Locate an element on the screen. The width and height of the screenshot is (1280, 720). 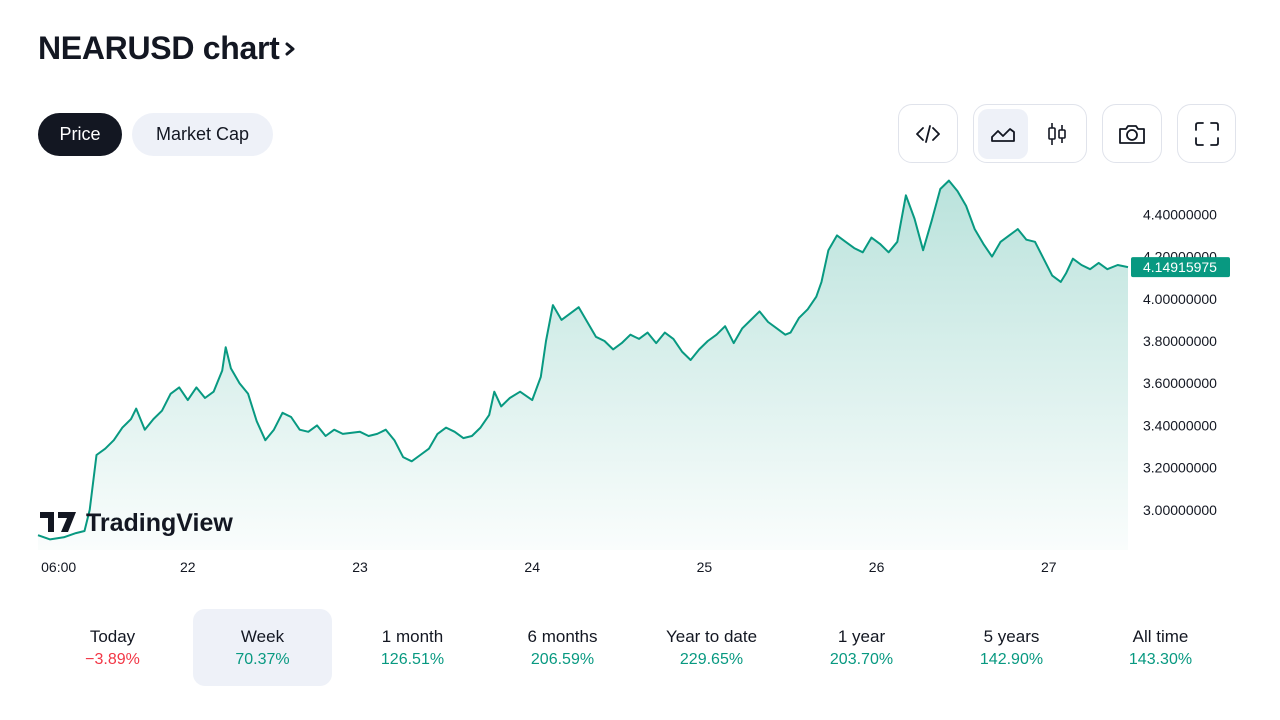
x-tick-label: 24 is located at coordinates (532, 567).